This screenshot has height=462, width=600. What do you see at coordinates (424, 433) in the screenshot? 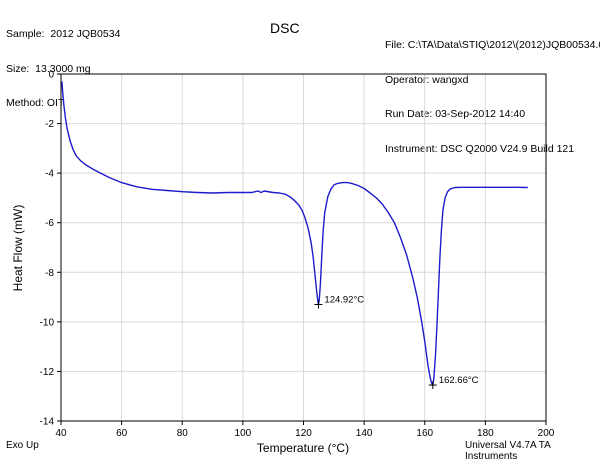
I see `x-tick-label: 160` at bounding box center [424, 433].